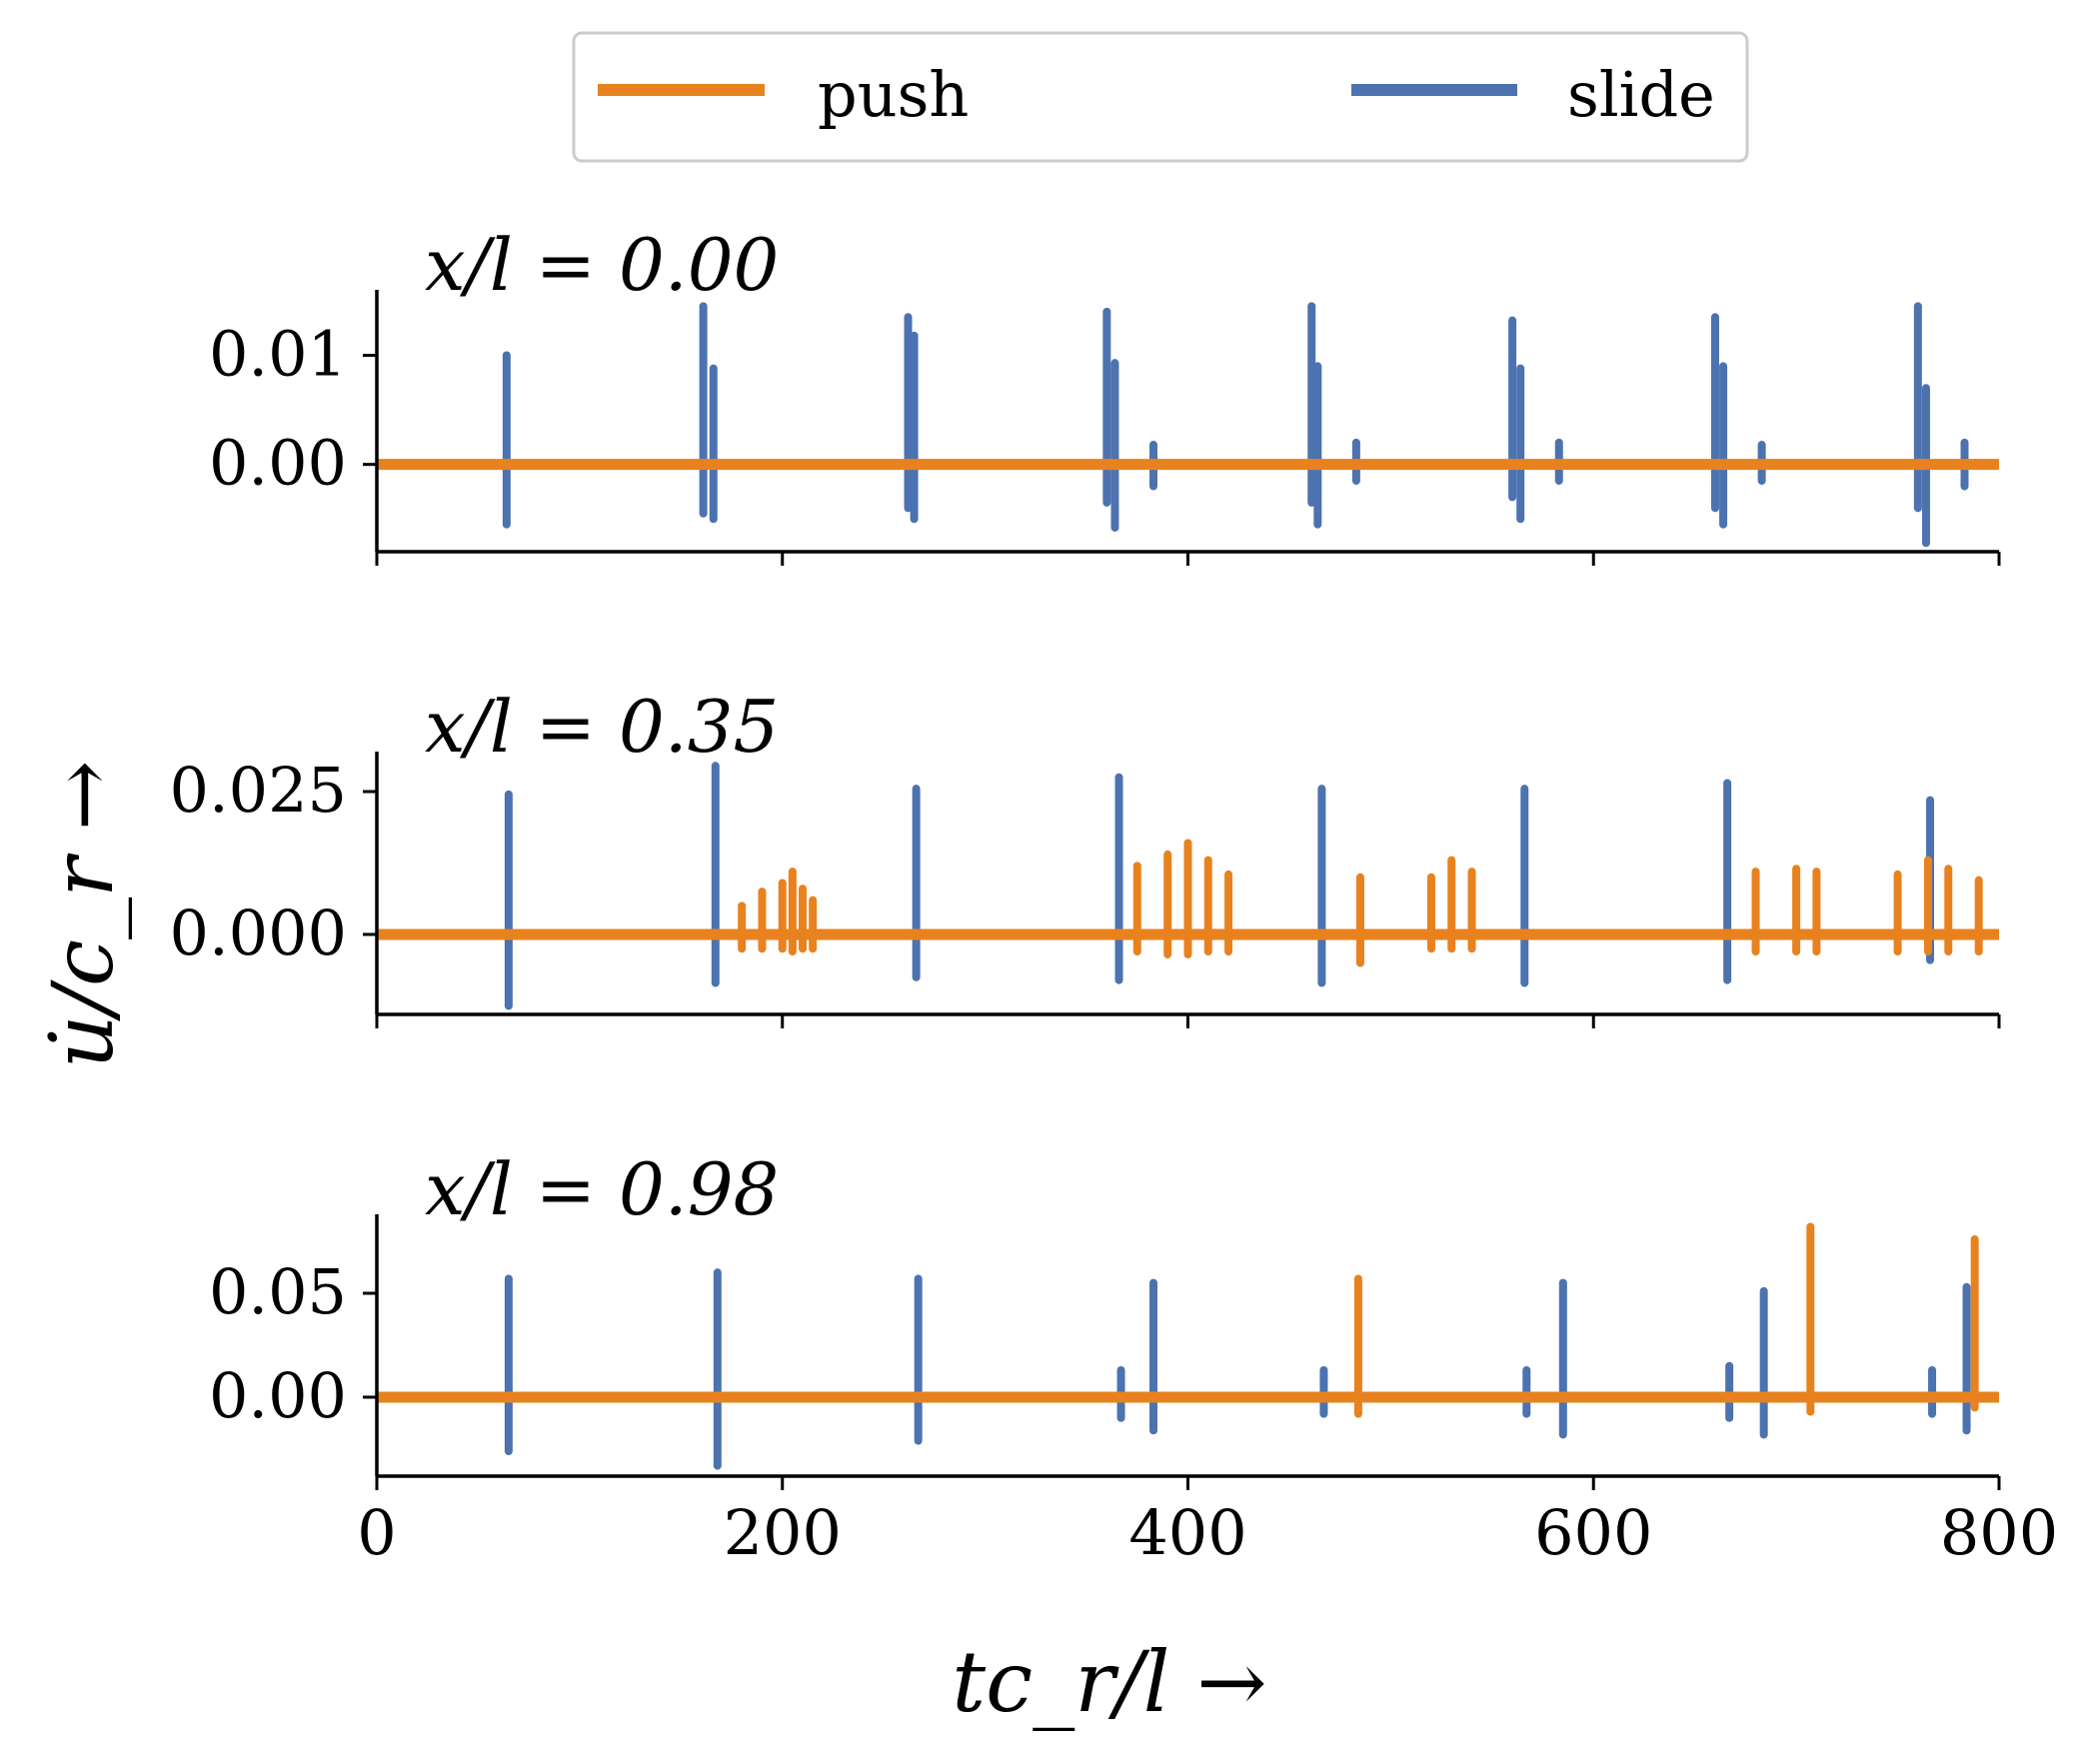  I want to click on y-tick-label: 0.01, so click(278, 355).